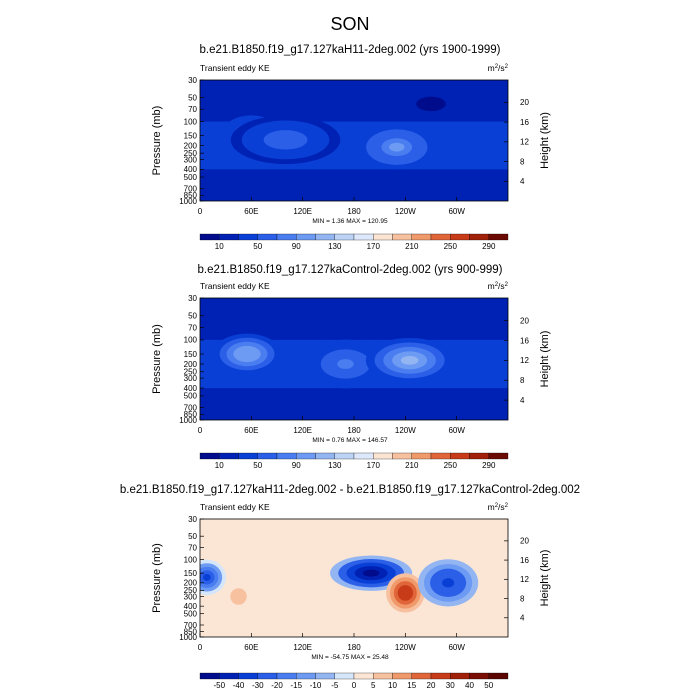 The image size is (700, 700). I want to click on colorbar-label: -5, so click(335, 685).